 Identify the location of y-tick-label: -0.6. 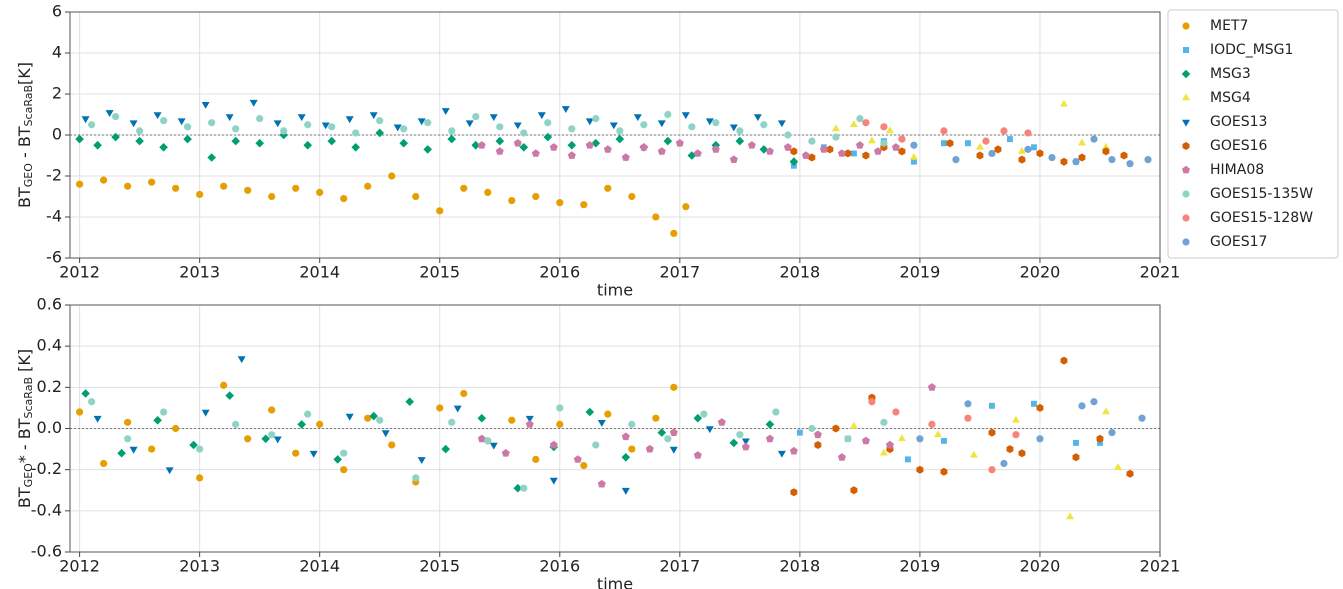
(46, 551).